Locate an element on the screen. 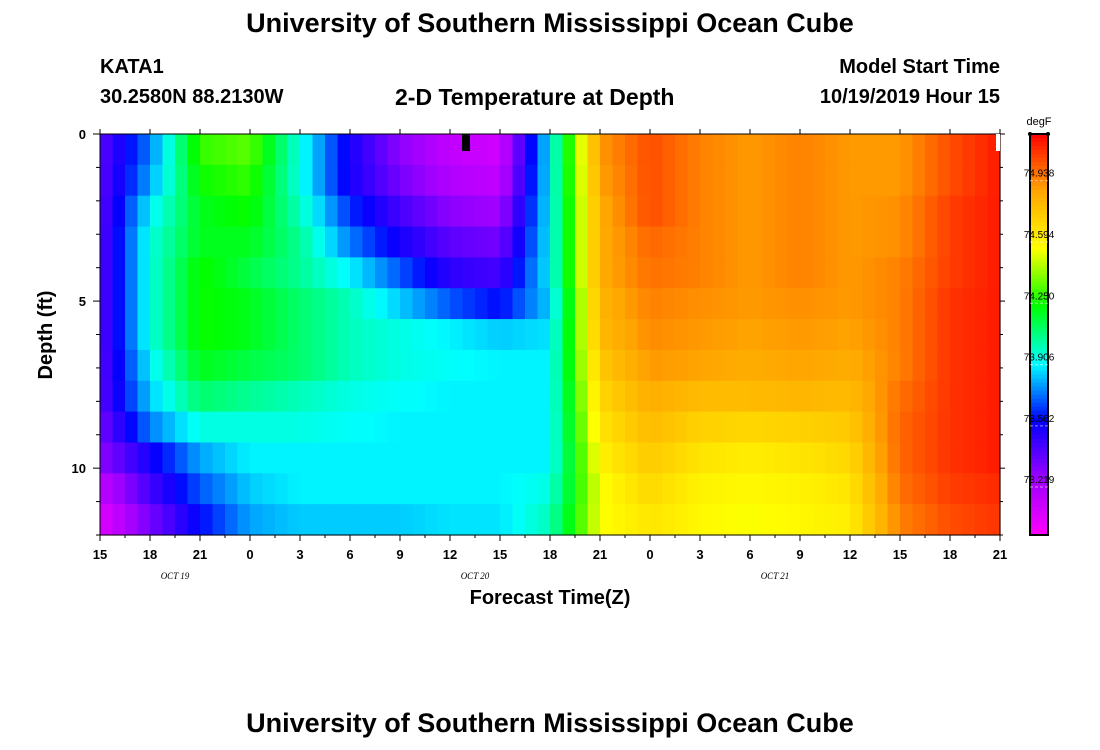 The height and width of the screenshot is (750, 1100). x-tick-label: 0 is located at coordinates (649, 554).